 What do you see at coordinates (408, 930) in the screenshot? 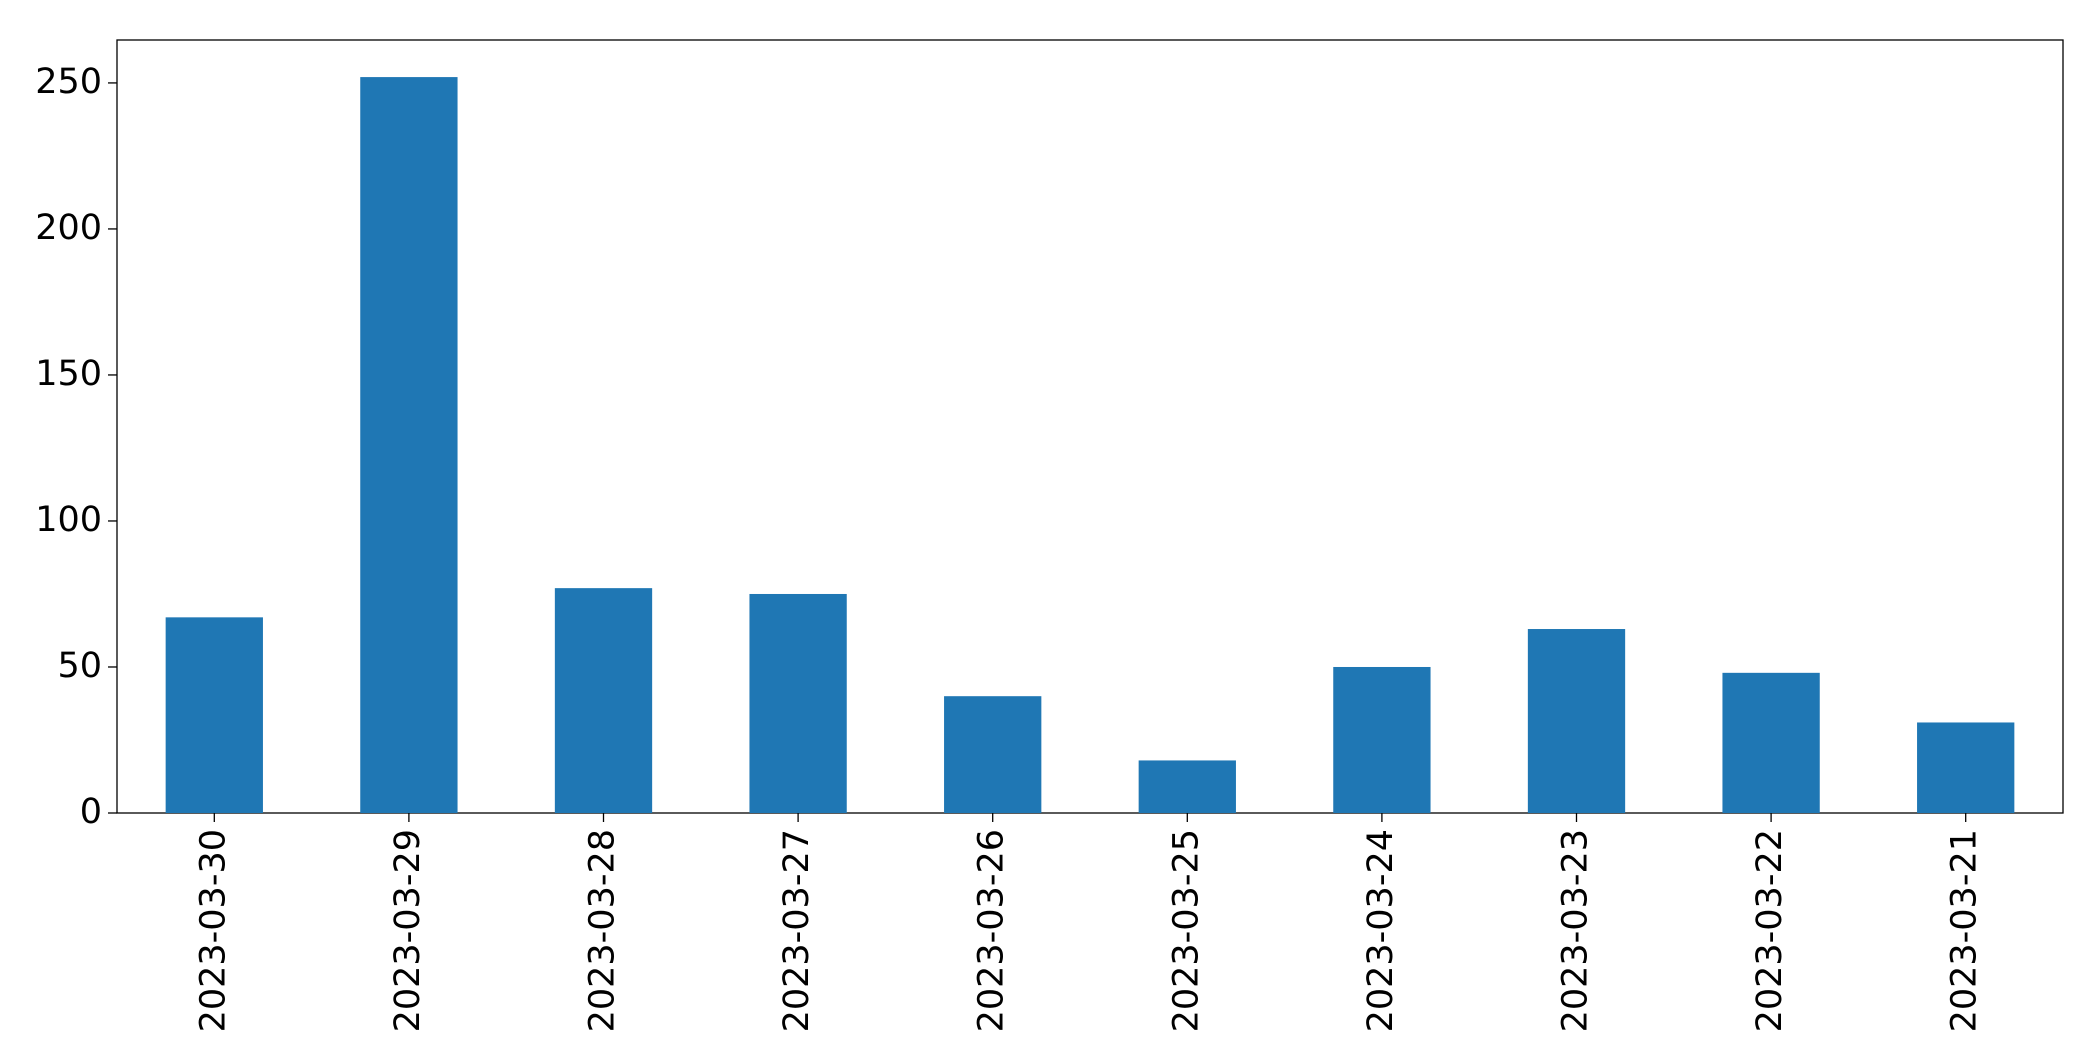
I see `x-tick-label: 2023-03-29` at bounding box center [408, 930].